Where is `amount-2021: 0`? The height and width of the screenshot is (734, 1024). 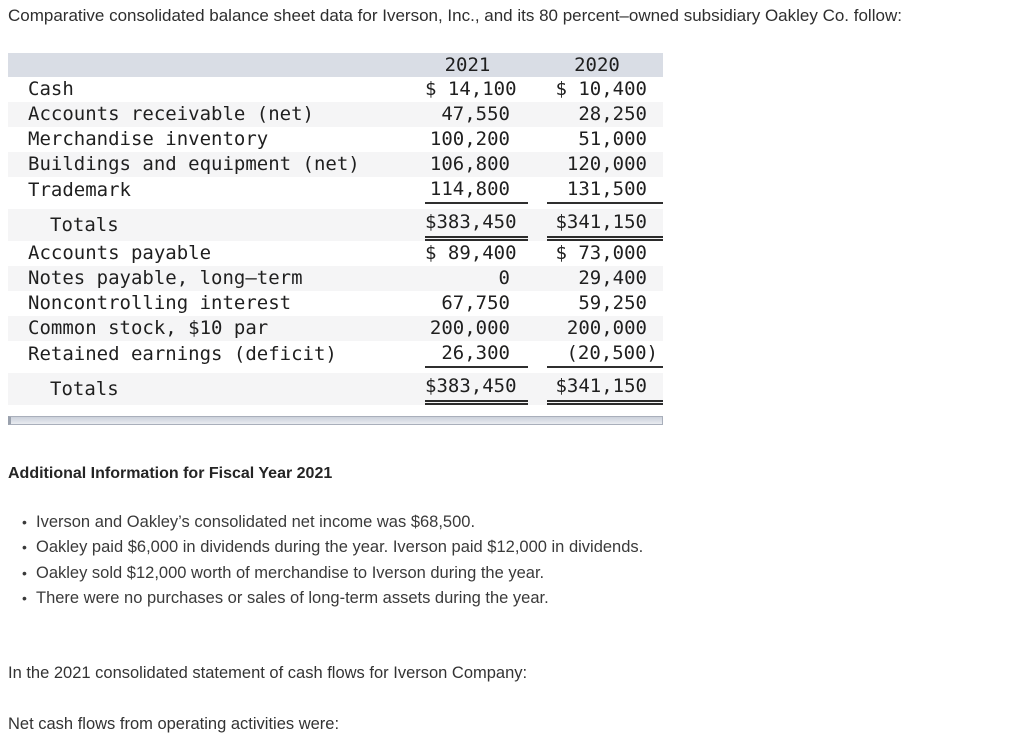
amount-2021: 0 is located at coordinates (476, 278).